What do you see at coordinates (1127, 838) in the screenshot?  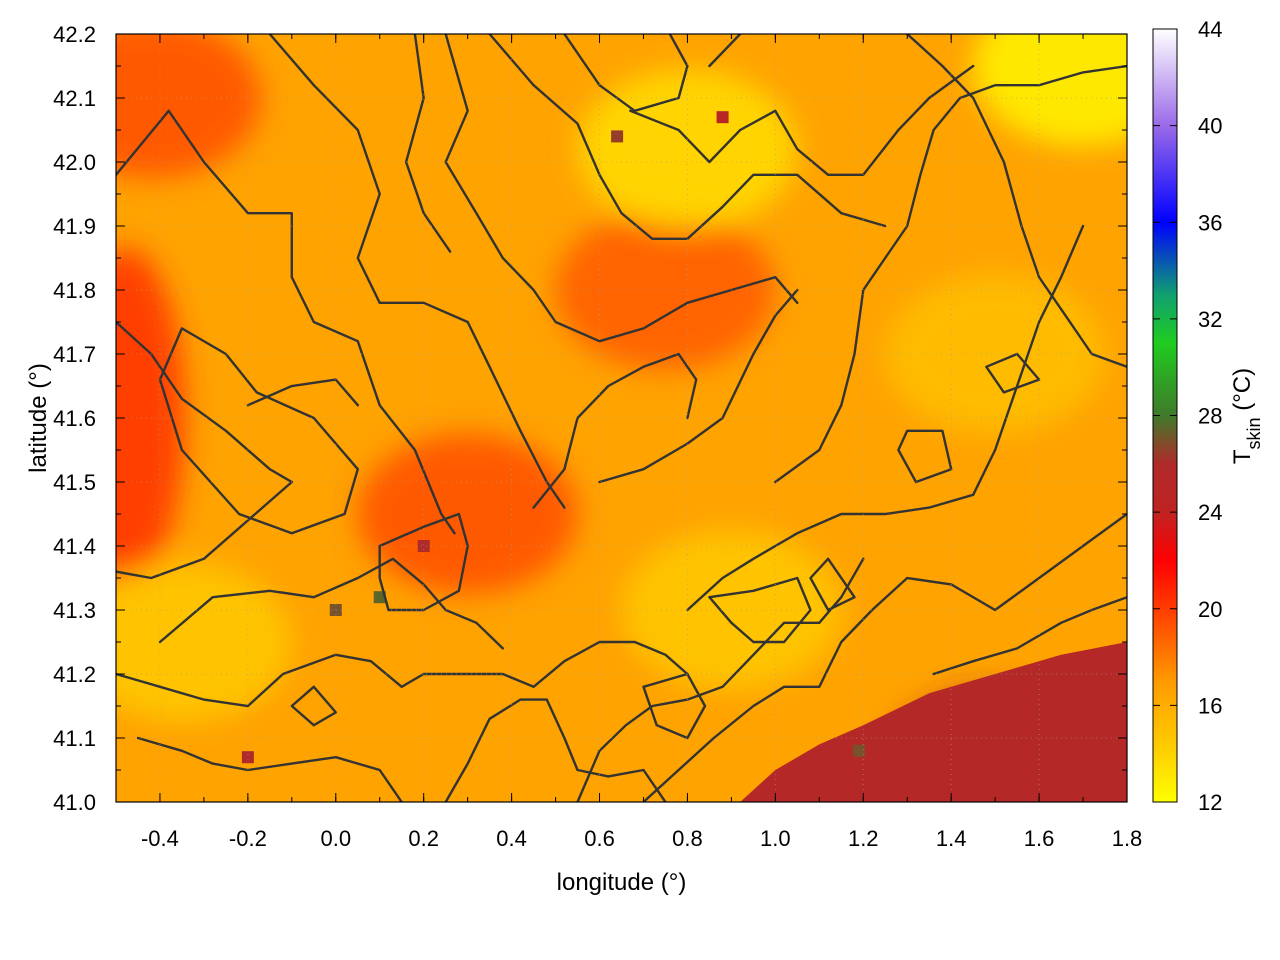 I see `x-tick-label-11: 1.8` at bounding box center [1127, 838].